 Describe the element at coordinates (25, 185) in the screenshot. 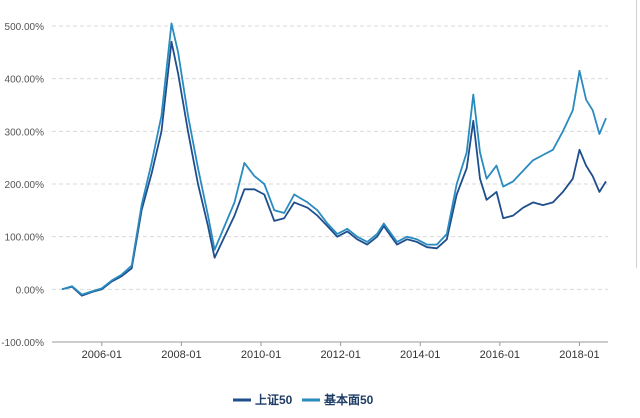

I see `y-tick-label: 200.00%` at that location.